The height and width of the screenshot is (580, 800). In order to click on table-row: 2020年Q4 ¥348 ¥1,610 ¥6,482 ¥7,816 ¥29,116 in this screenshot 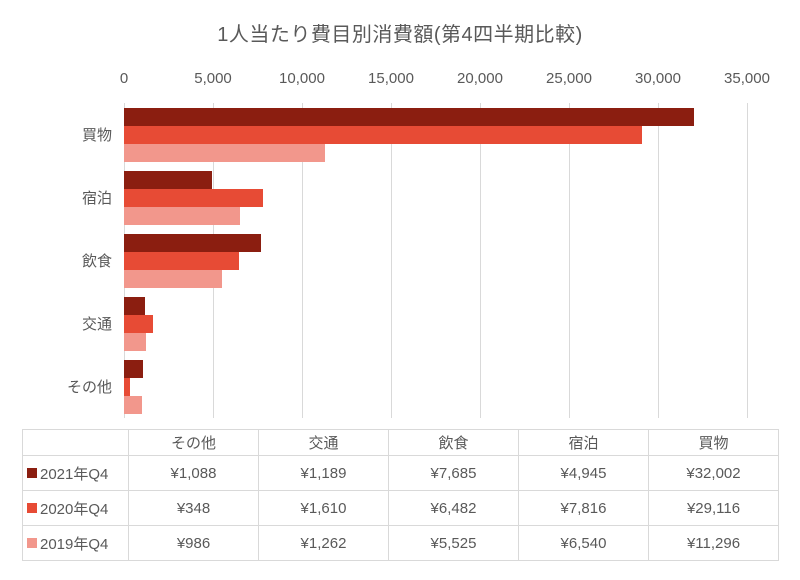, I will do `click(400, 508)`.